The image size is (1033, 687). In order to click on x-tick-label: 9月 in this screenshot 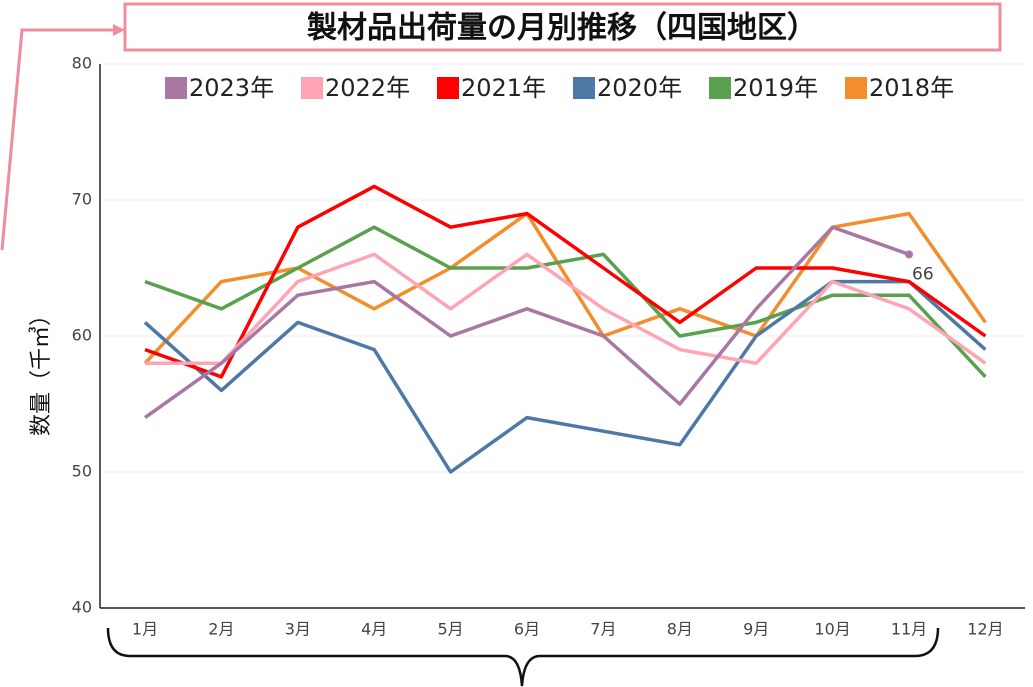, I will do `click(756, 629)`.